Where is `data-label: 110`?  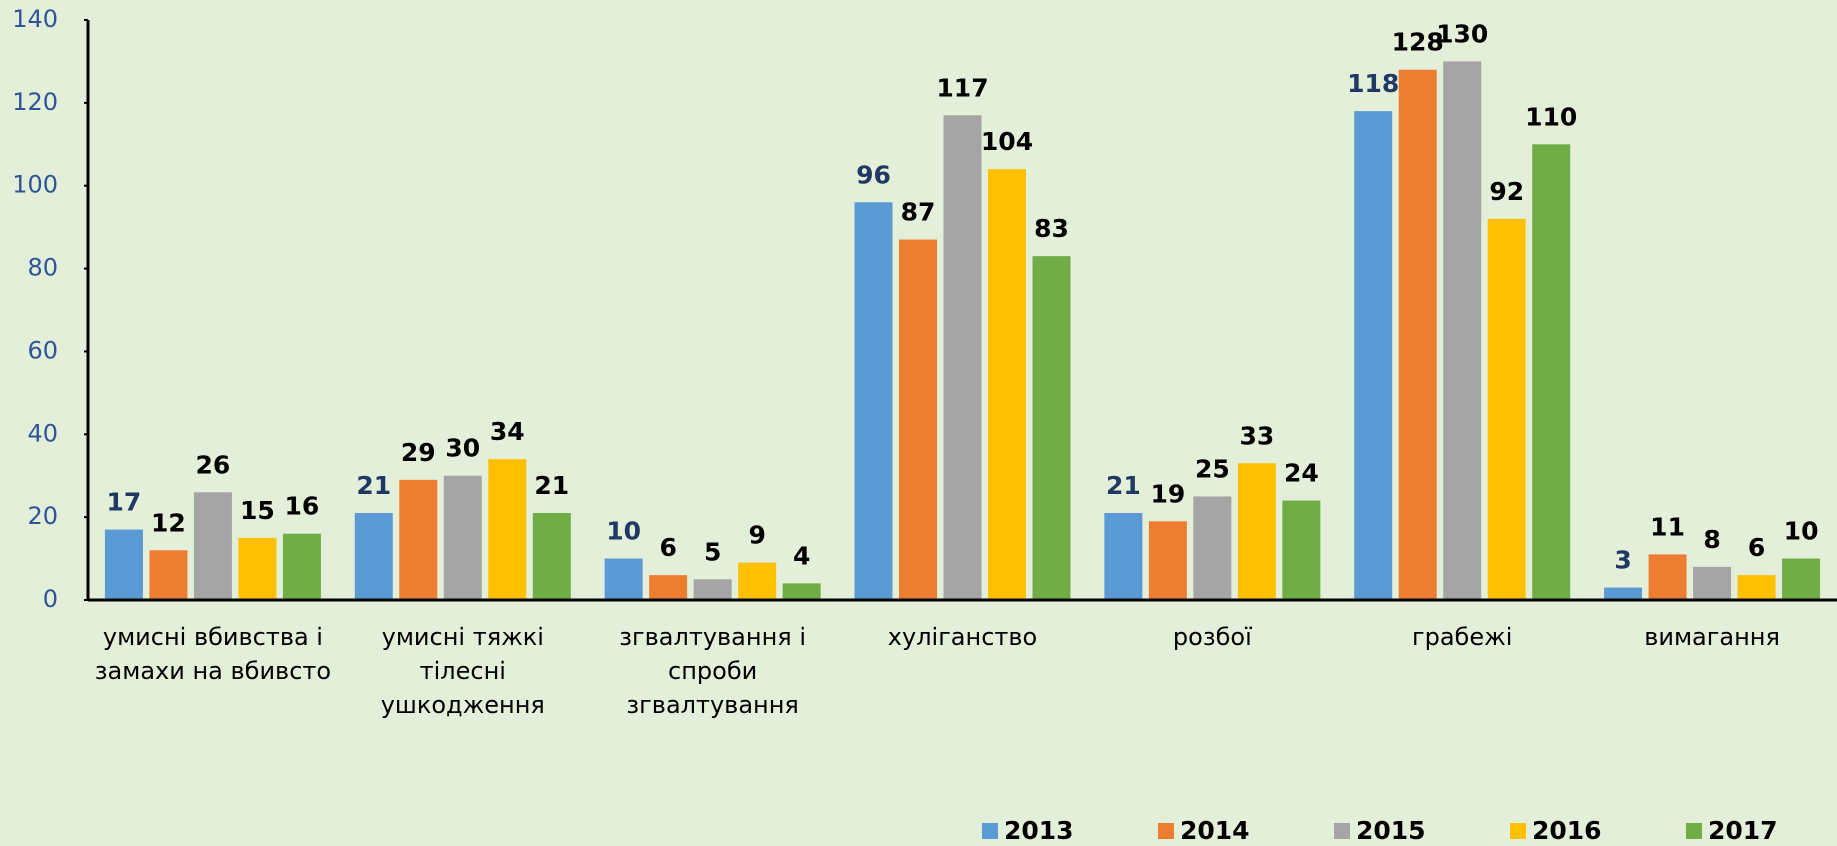
data-label: 110 is located at coordinates (1551, 116).